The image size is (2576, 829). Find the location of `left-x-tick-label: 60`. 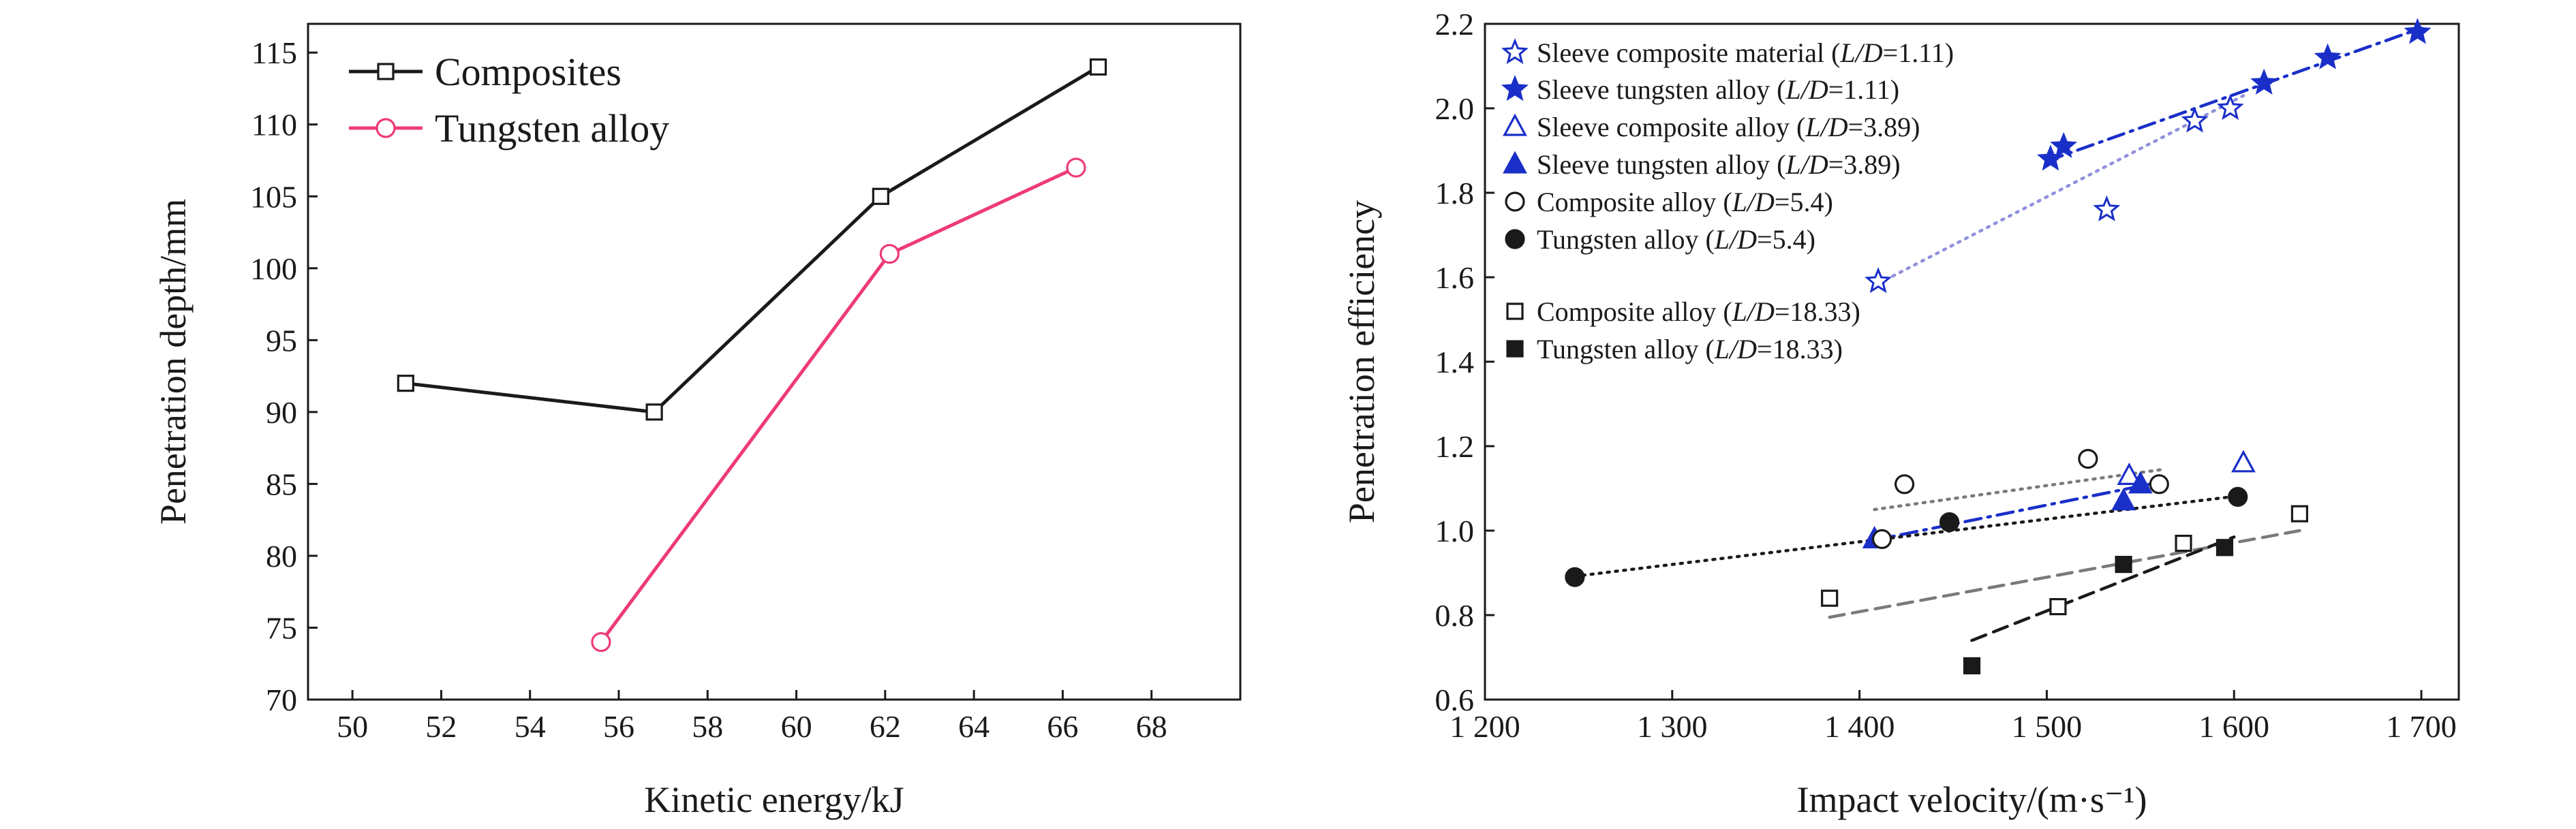

left-x-tick-label: 60 is located at coordinates (796, 726).